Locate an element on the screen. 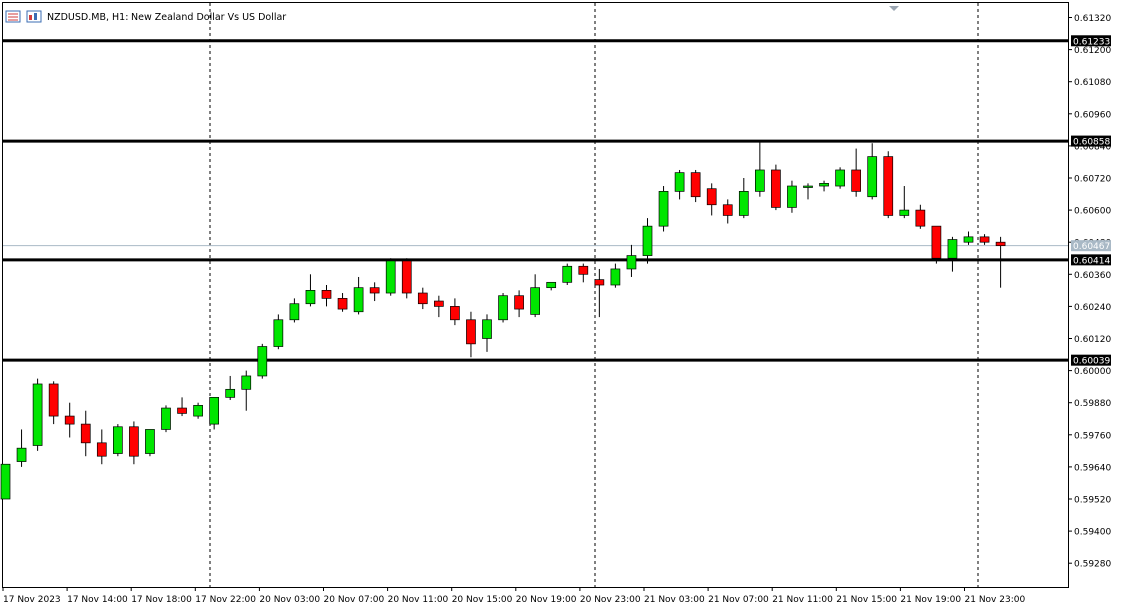 This screenshot has height=607, width=1124. x-tick-label: 20 Nov 11:00 is located at coordinates (418, 600).